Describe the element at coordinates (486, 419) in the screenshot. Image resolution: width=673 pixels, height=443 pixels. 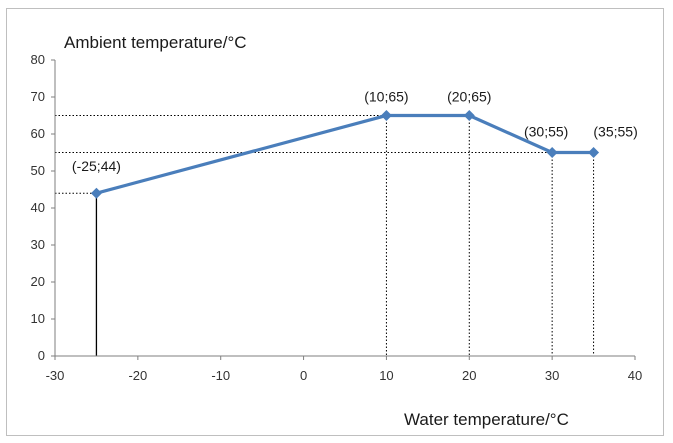
I see `x-axis-title: Water temperature/°C` at that location.